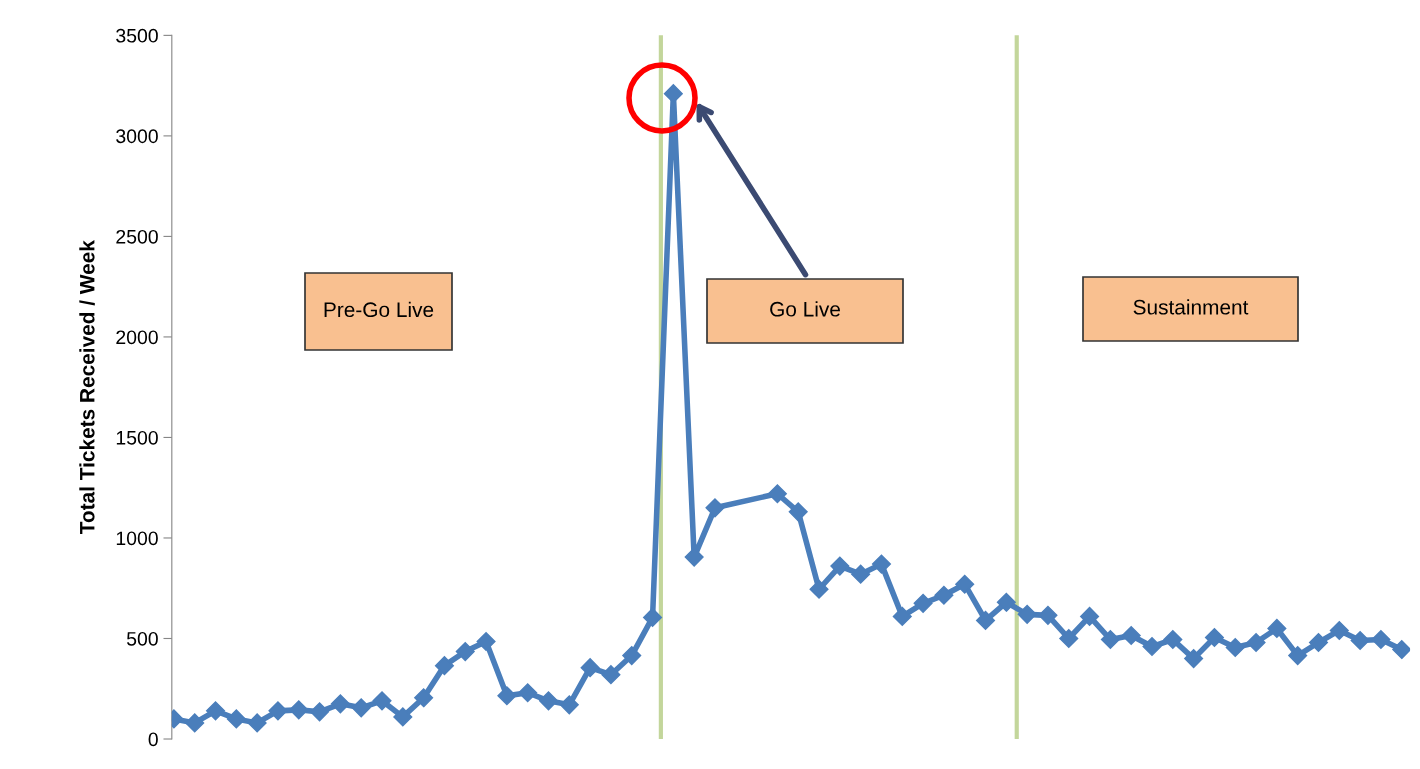  Describe the element at coordinates (805, 309) in the screenshot. I see `annotation: Go Live` at that location.